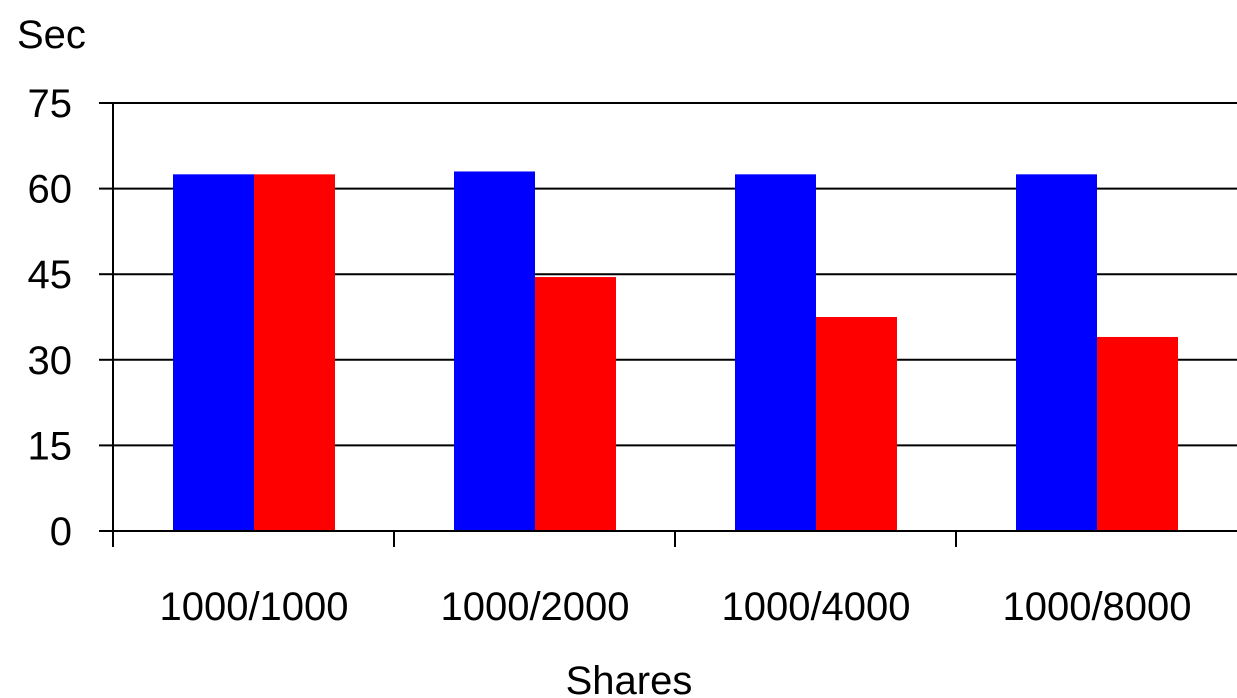 The image size is (1237, 698). What do you see at coordinates (629, 678) in the screenshot?
I see `x-axis-title: Shares` at bounding box center [629, 678].